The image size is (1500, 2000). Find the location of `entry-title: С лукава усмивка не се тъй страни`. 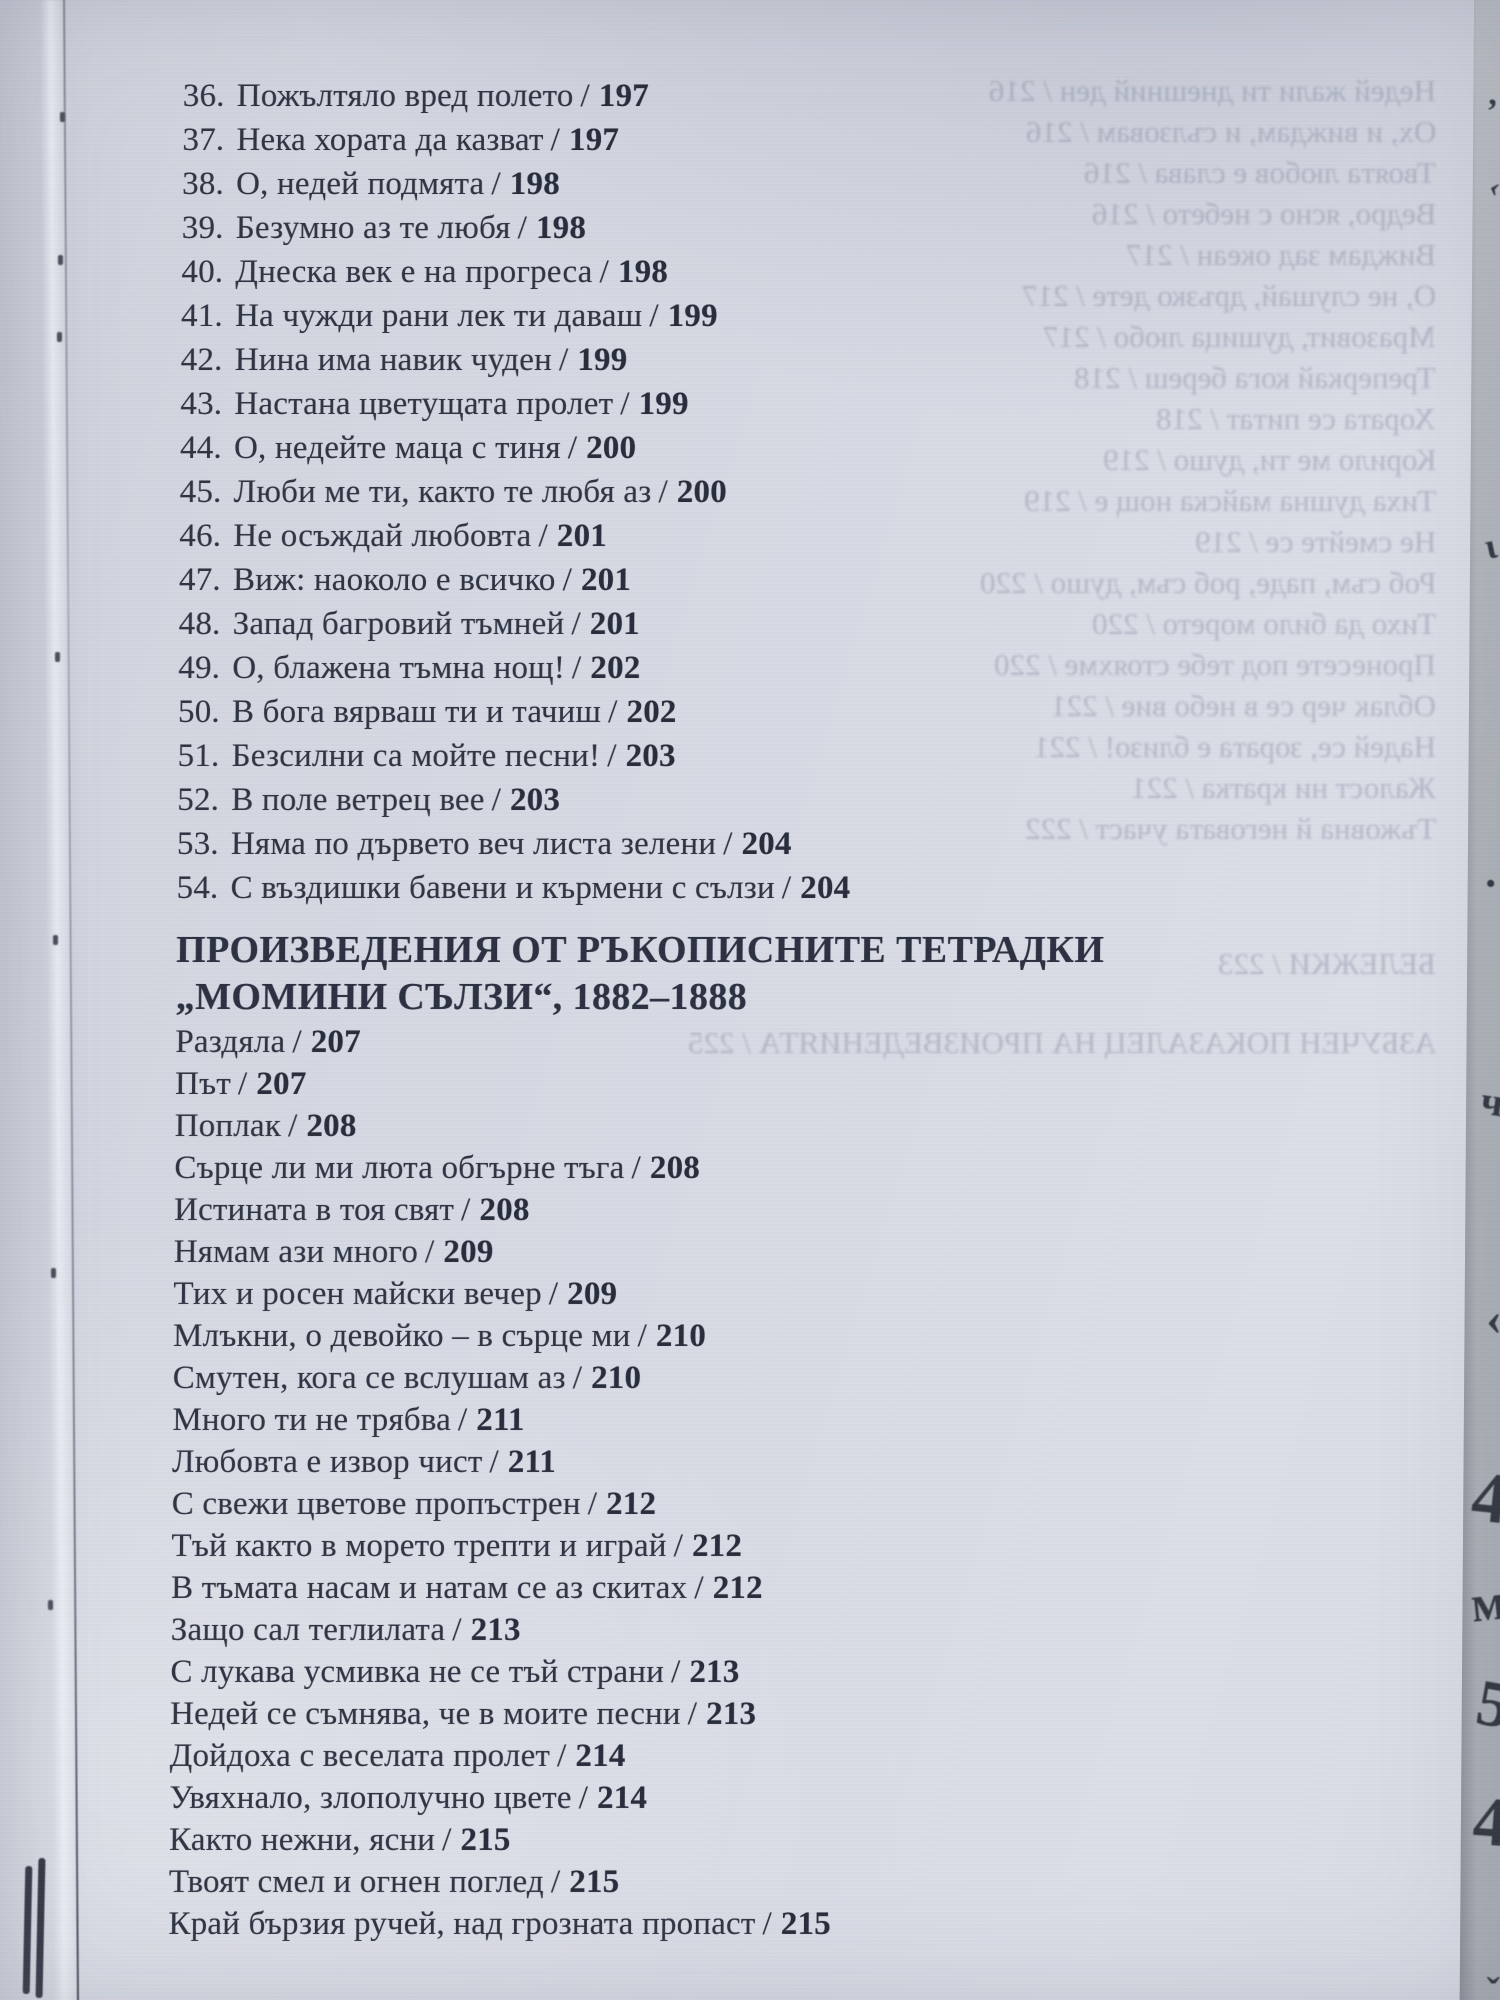

entry-title: С лукава усмивка не се тъй страни is located at coordinates (417, 1672).